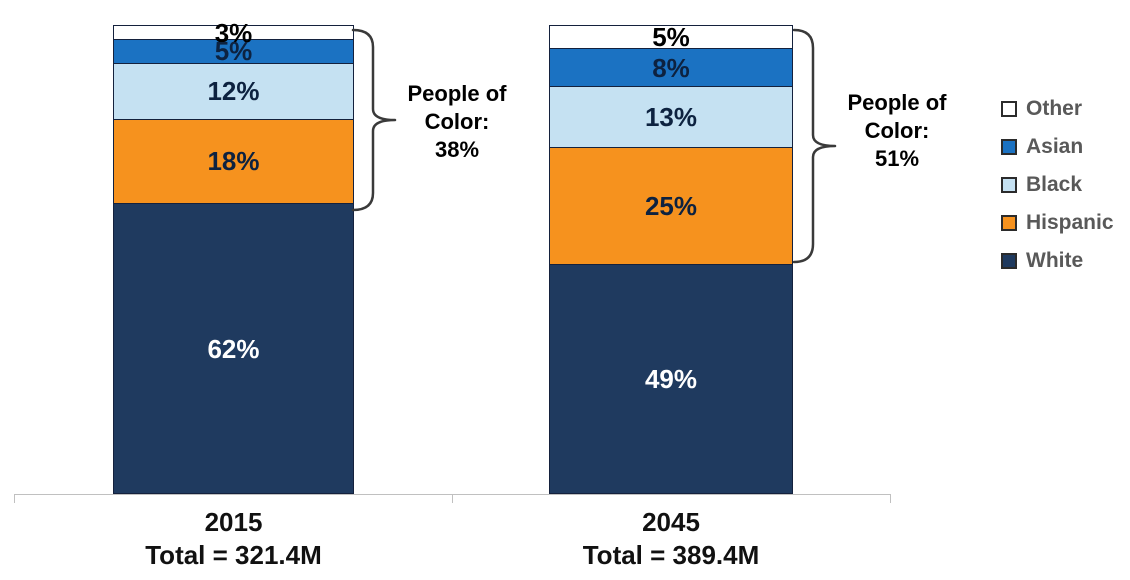 This screenshot has width=1130, height=580. I want to click on segment-value-label: 8%, so click(671, 67).